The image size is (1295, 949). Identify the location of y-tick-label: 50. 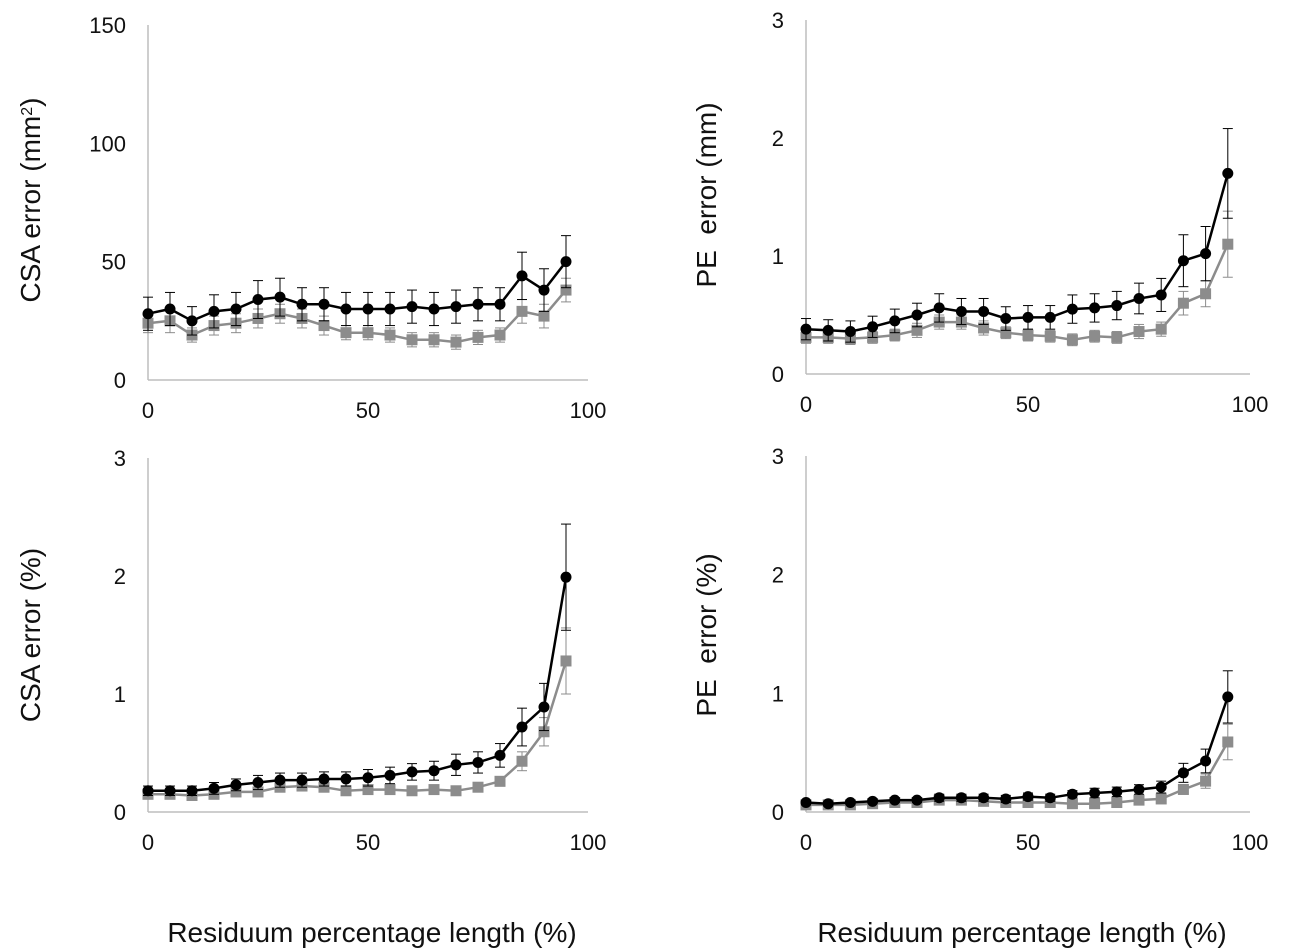
(114, 262).